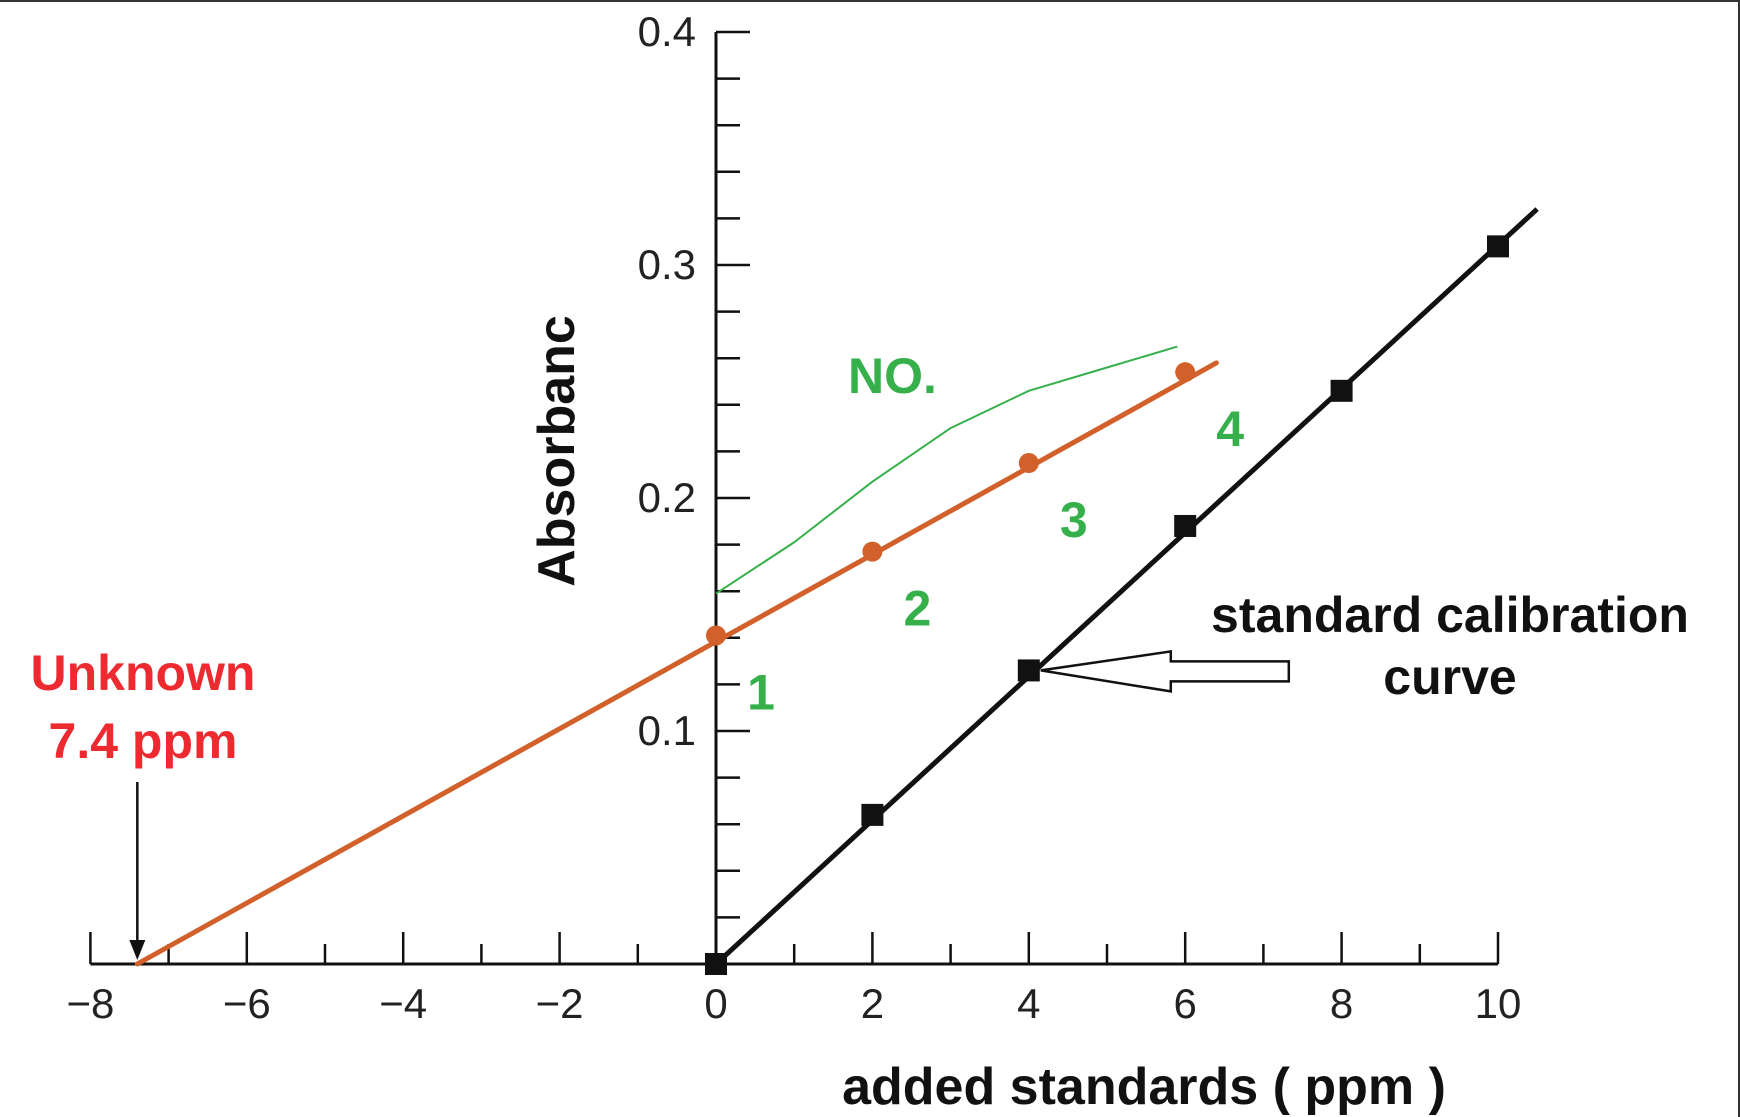  What do you see at coordinates (1739, 558) in the screenshot?
I see `frame-right-edge` at bounding box center [1739, 558].